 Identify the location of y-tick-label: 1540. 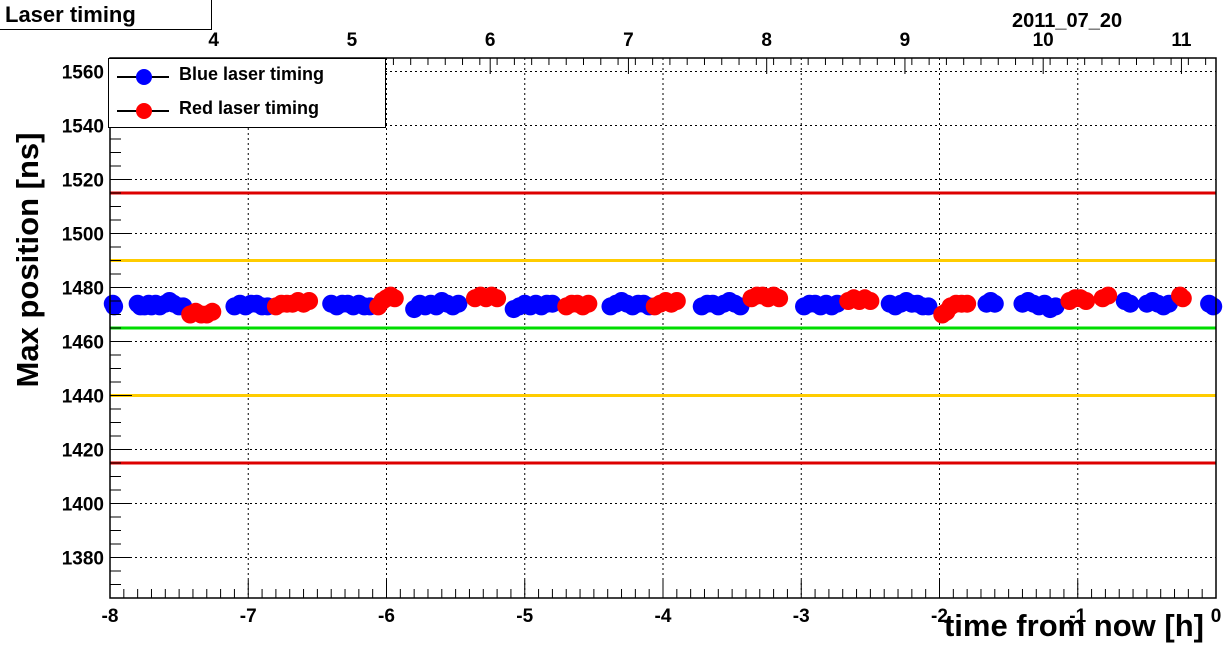
(83, 127).